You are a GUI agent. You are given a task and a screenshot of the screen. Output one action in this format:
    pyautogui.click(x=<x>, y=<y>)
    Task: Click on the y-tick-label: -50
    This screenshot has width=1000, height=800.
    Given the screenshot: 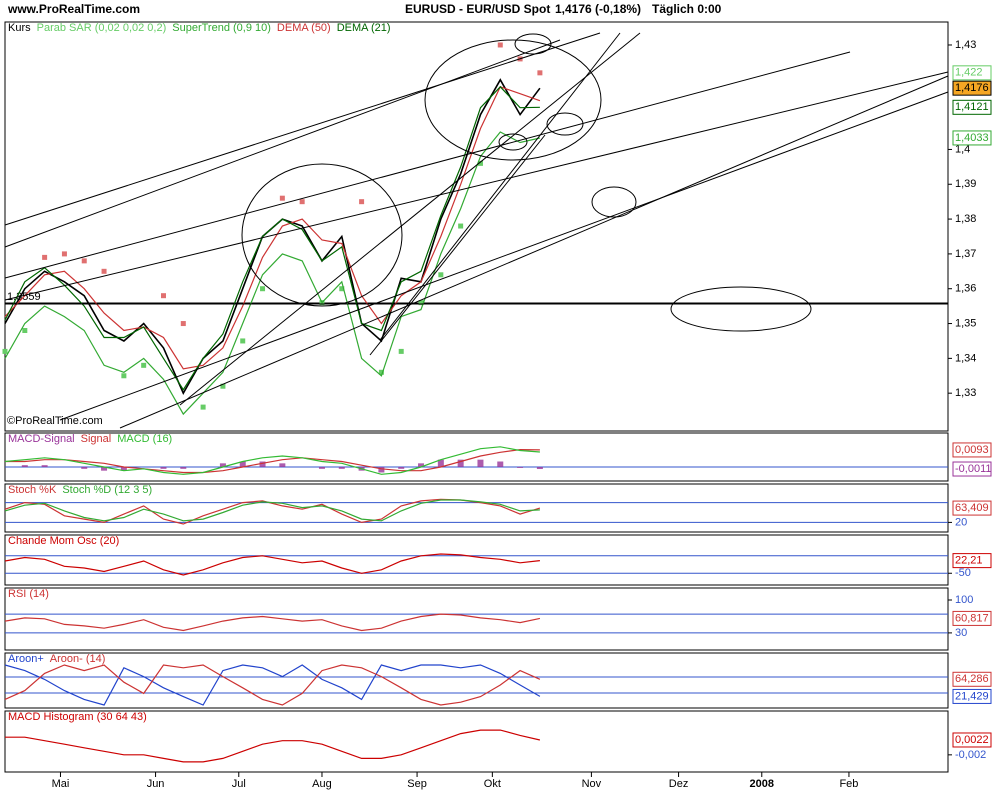 What is the action you would take?
    pyautogui.click(x=963, y=573)
    